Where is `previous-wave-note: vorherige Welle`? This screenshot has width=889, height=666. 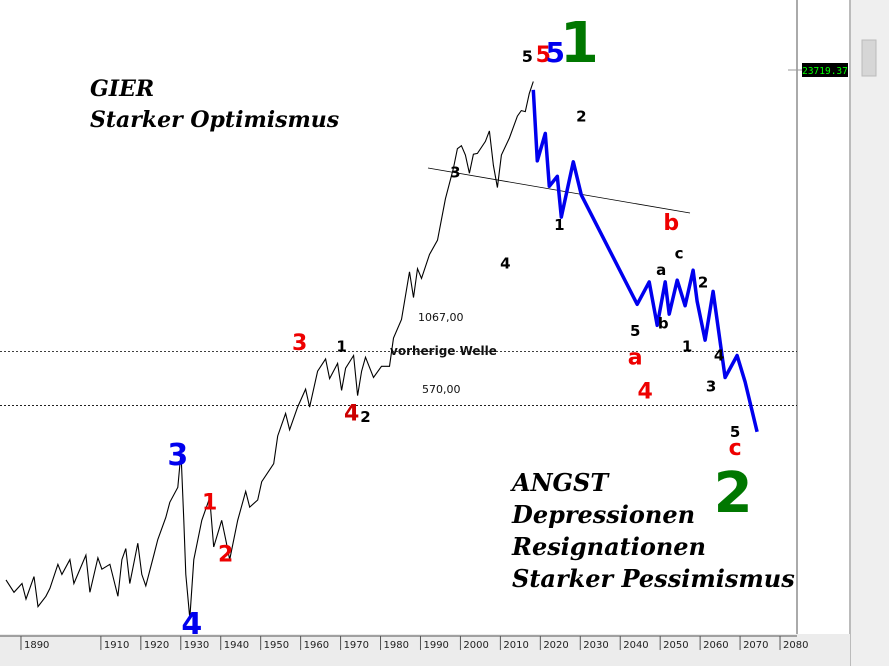
previous-wave-note: vorherige Welle is located at coordinates (443, 351).